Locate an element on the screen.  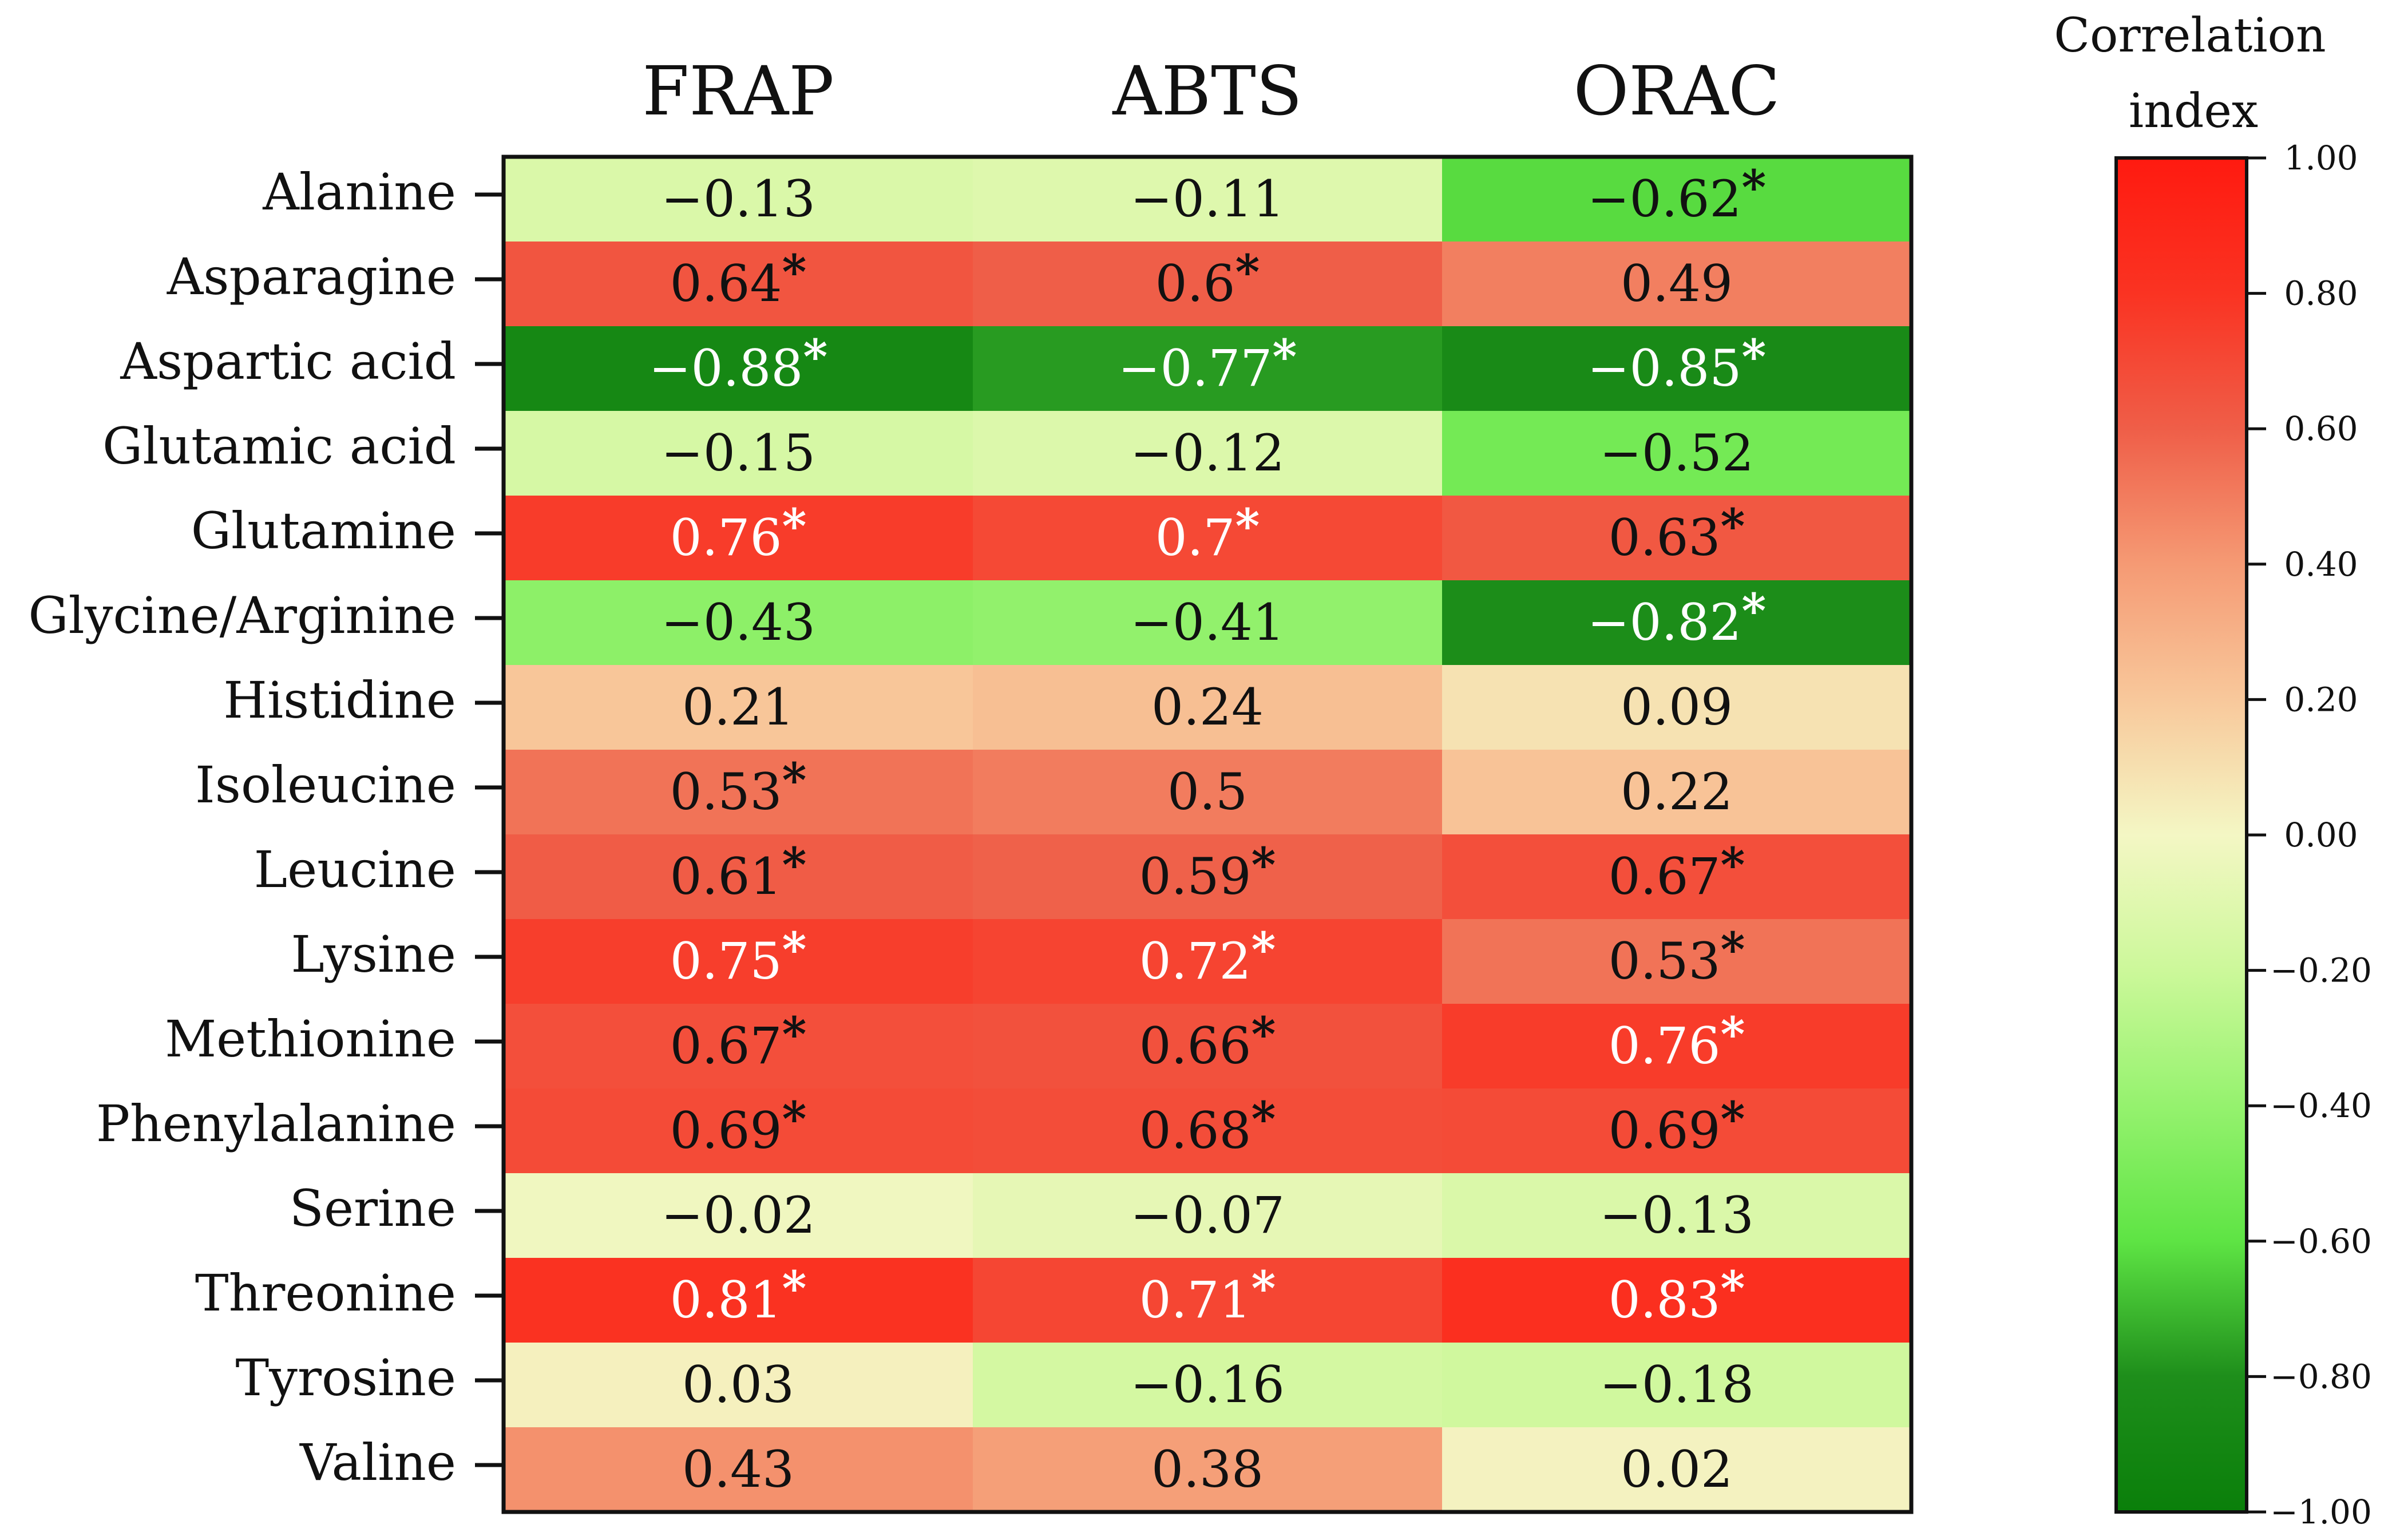
cell-label-histidine-orac: 0.09 is located at coordinates (1677, 707).